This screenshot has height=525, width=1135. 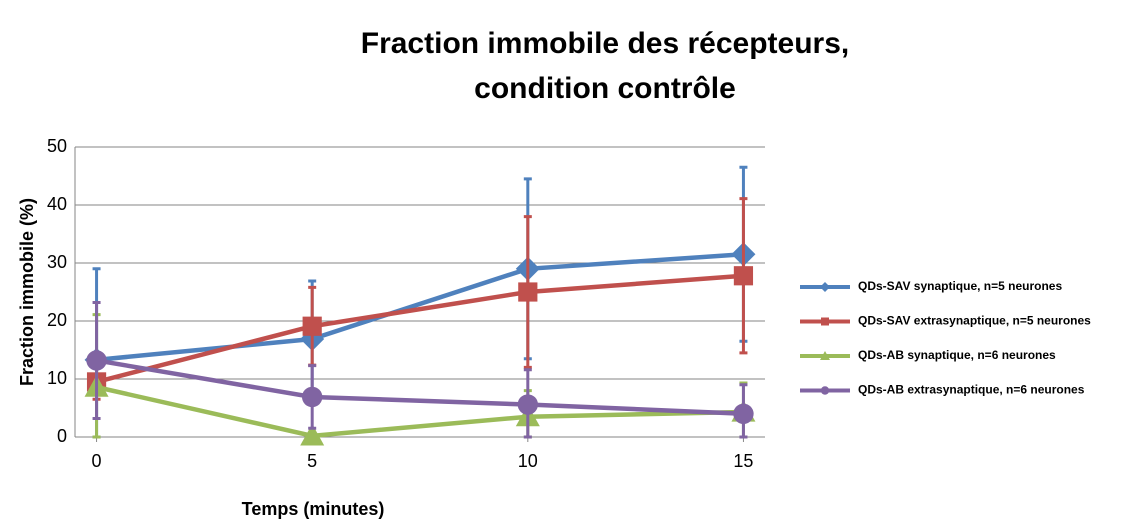 What do you see at coordinates (57, 204) in the screenshot?
I see `y-tick-label: 40` at bounding box center [57, 204].